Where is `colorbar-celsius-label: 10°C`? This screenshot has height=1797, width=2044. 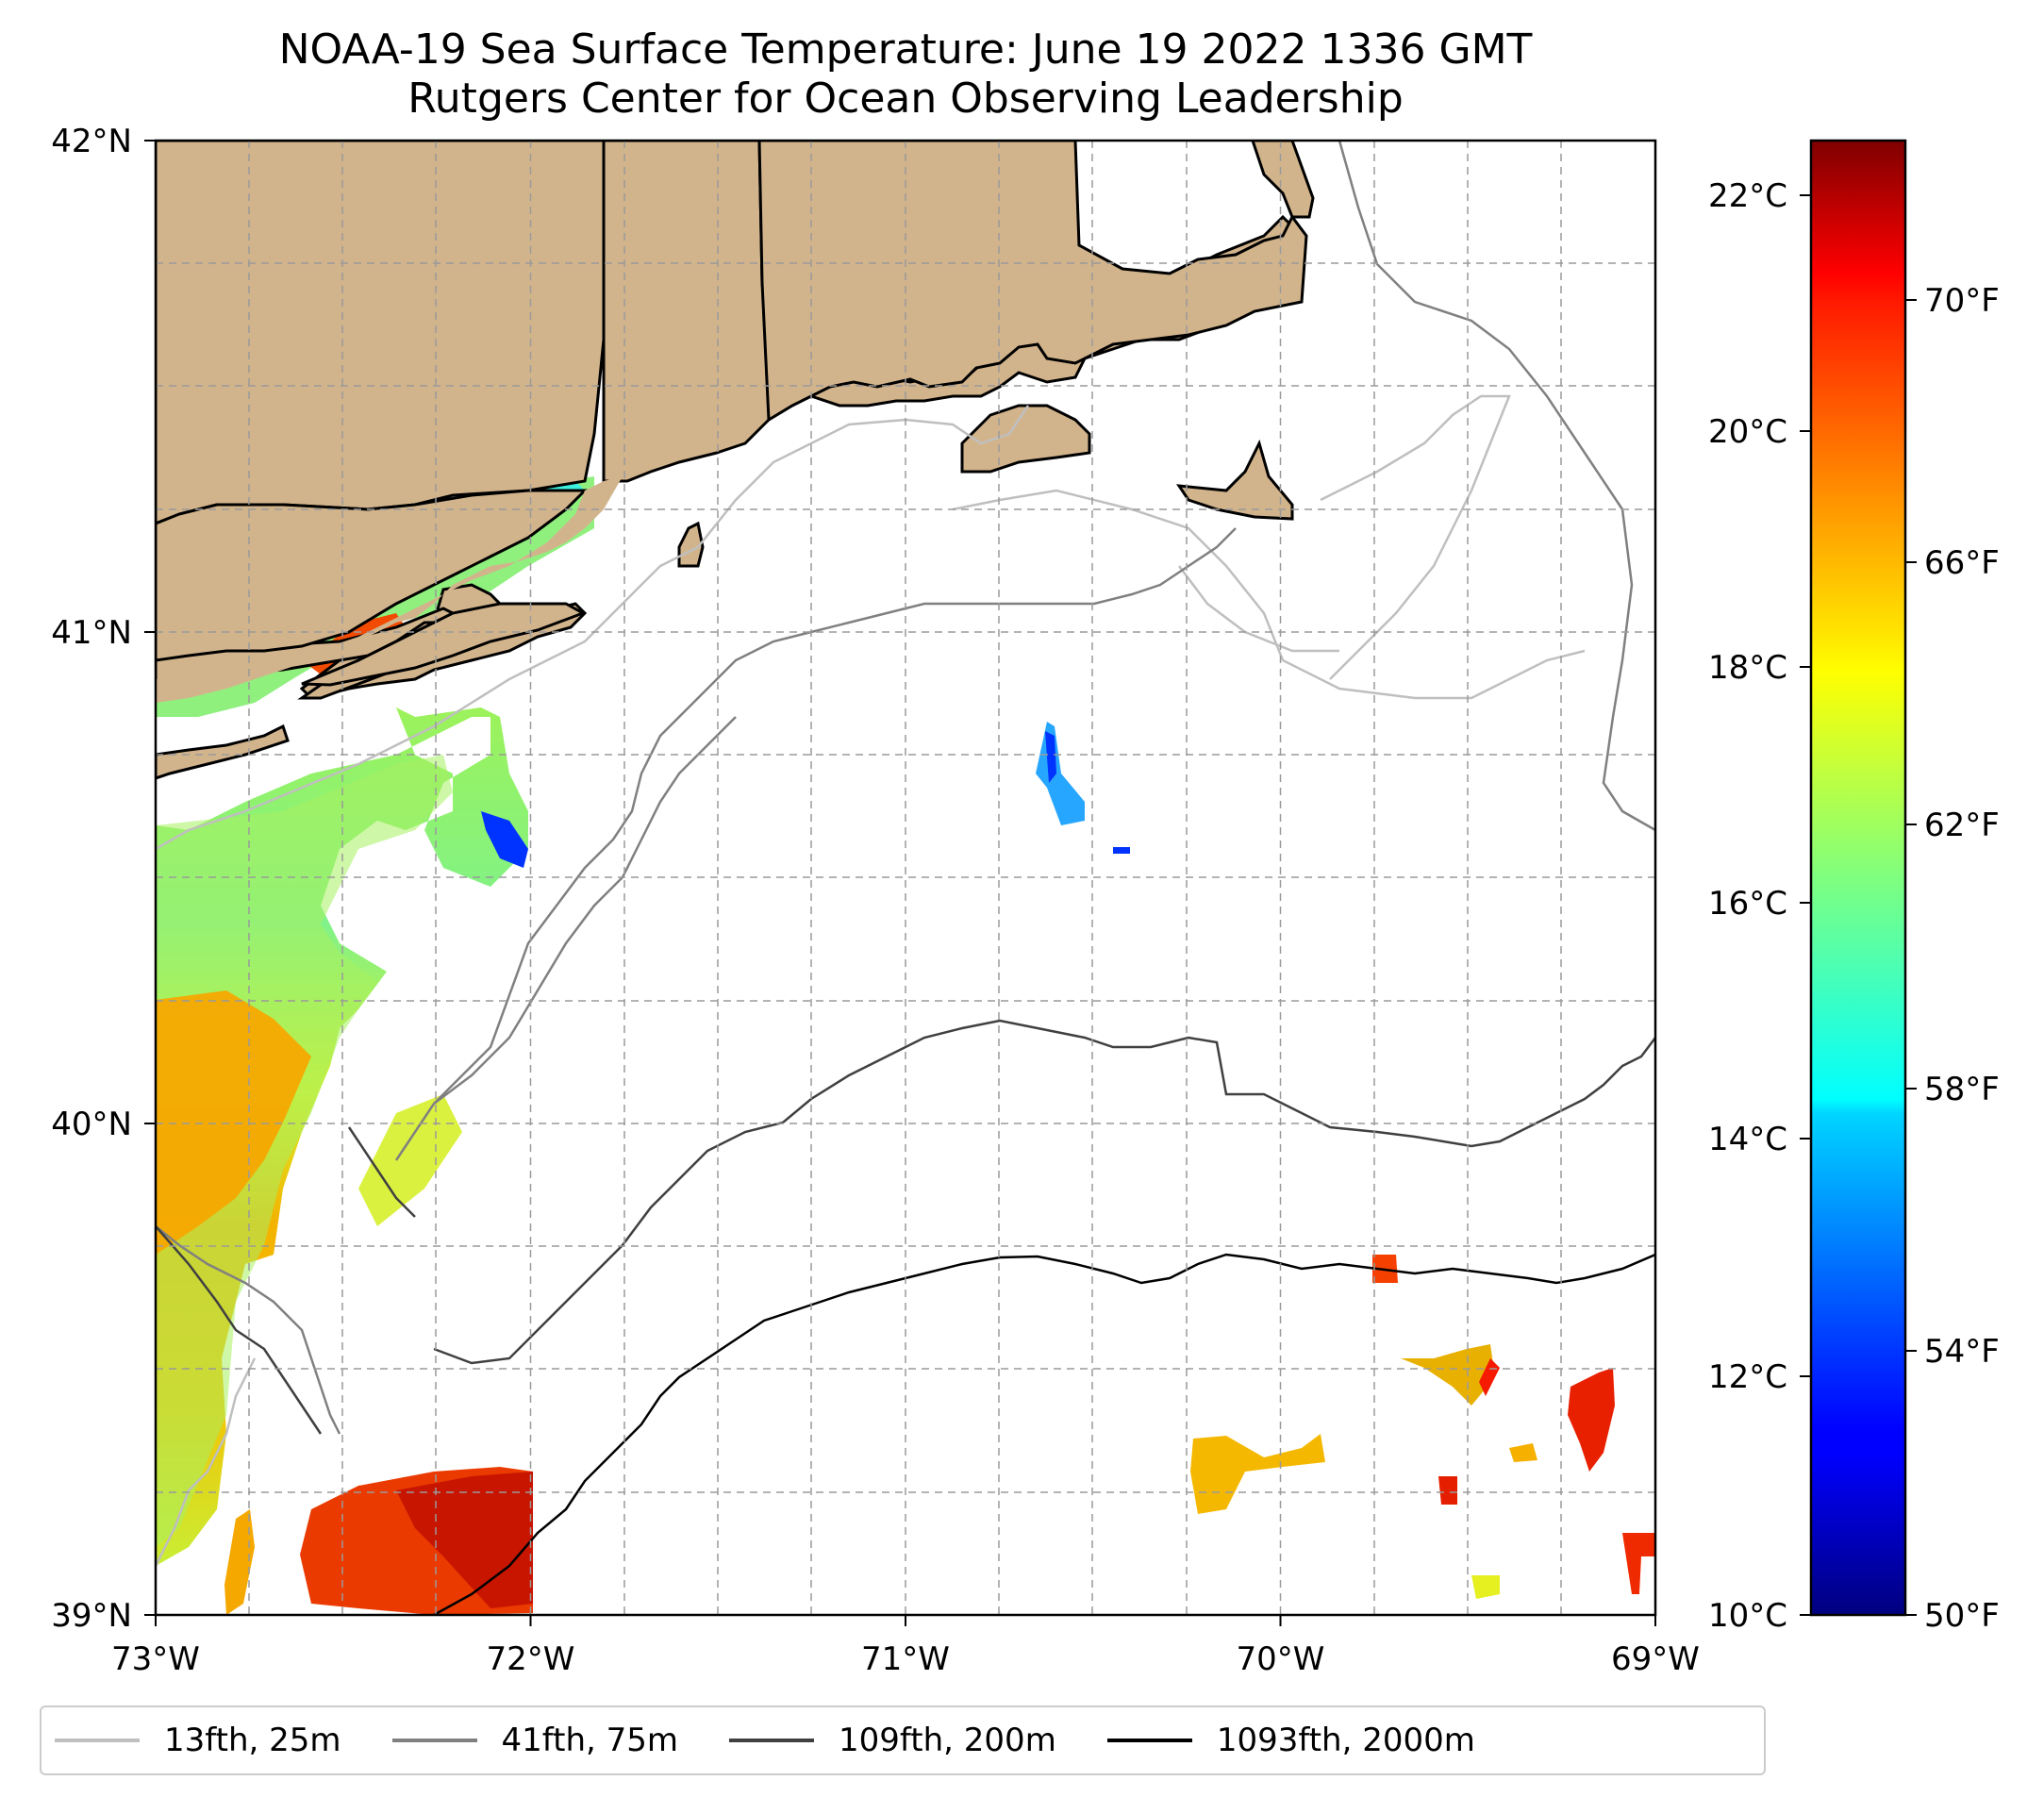 colorbar-celsius-label: 10°C is located at coordinates (1748, 1616).